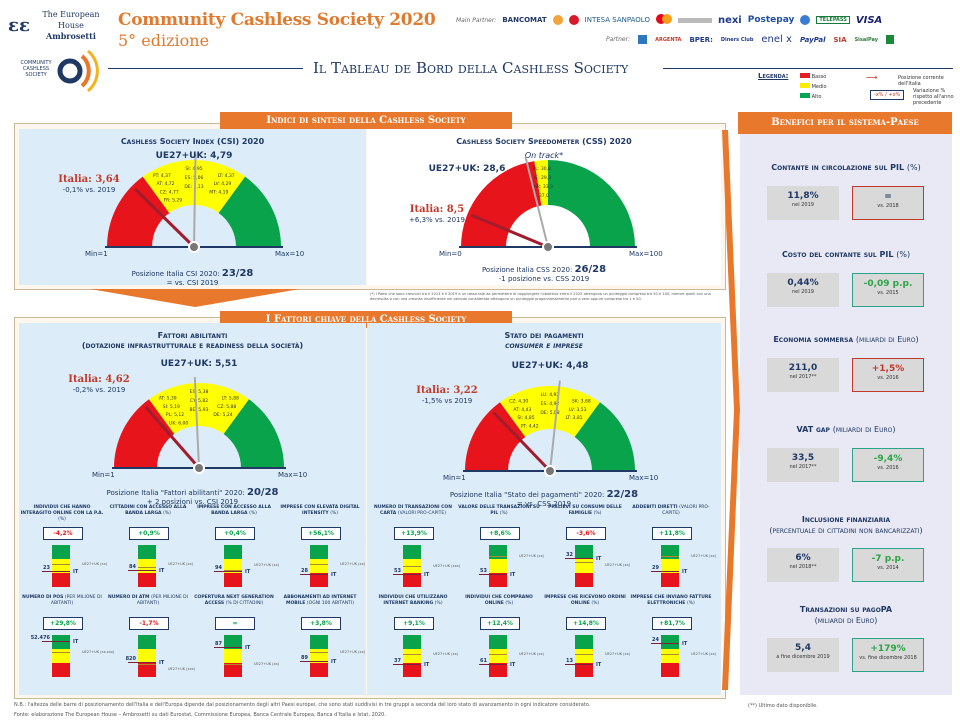  What do you see at coordinates (192, 283) in the screenshot?
I see `italy-position-change: = vs. CSI 2019` at bounding box center [192, 283].